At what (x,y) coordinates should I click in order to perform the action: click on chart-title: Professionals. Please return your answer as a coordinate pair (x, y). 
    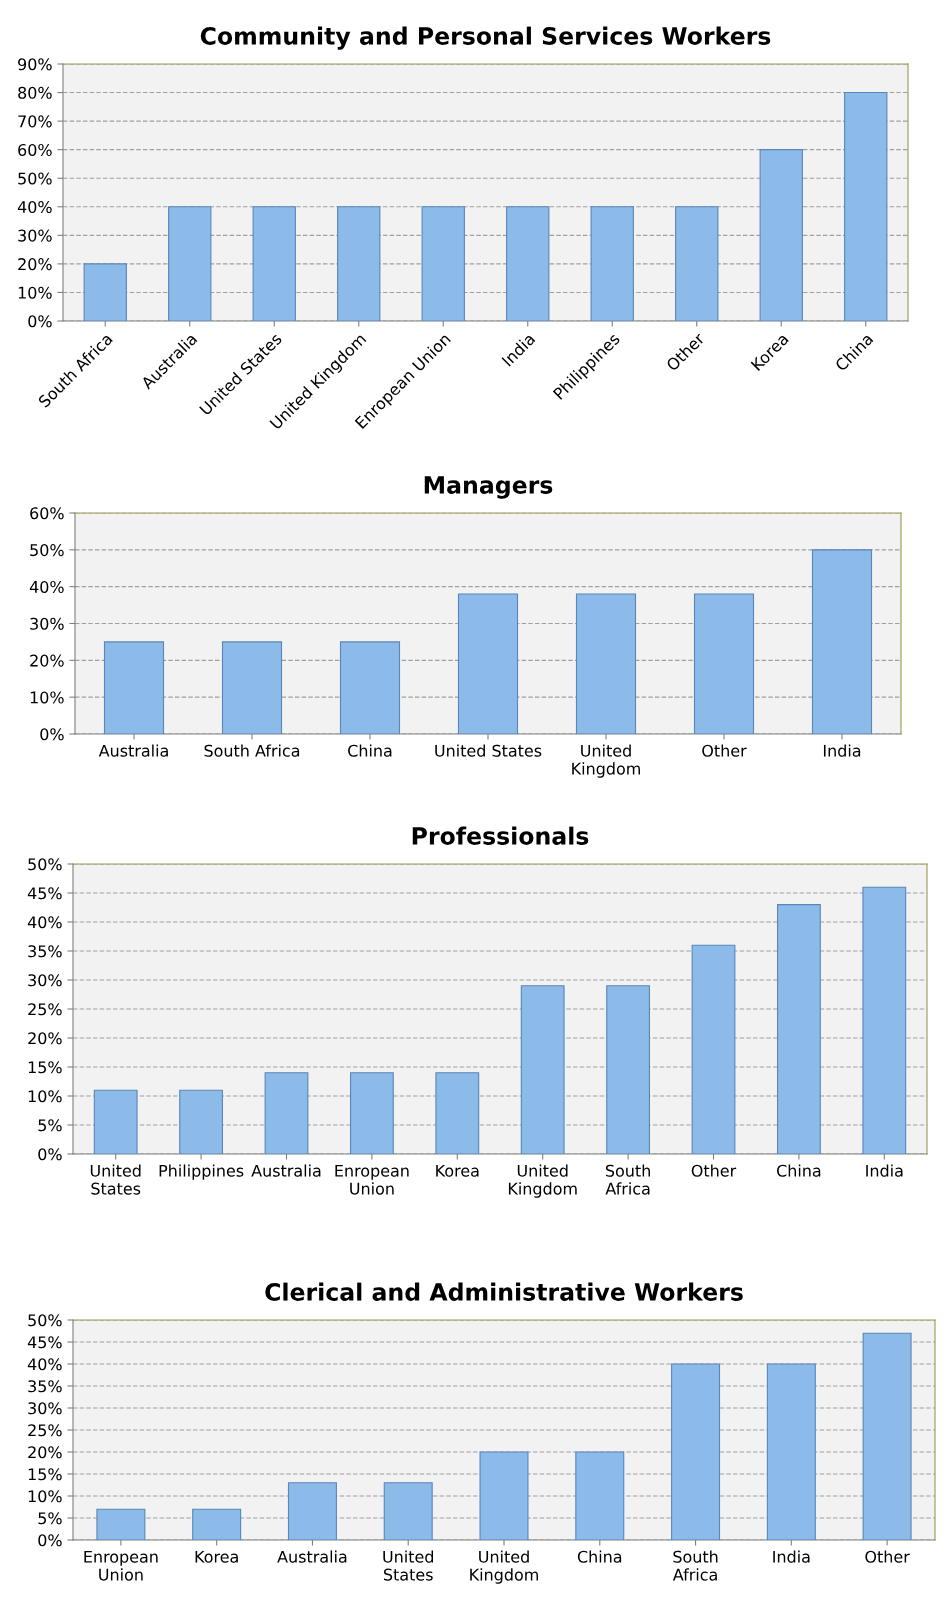
    Looking at the image, I should click on (500, 835).